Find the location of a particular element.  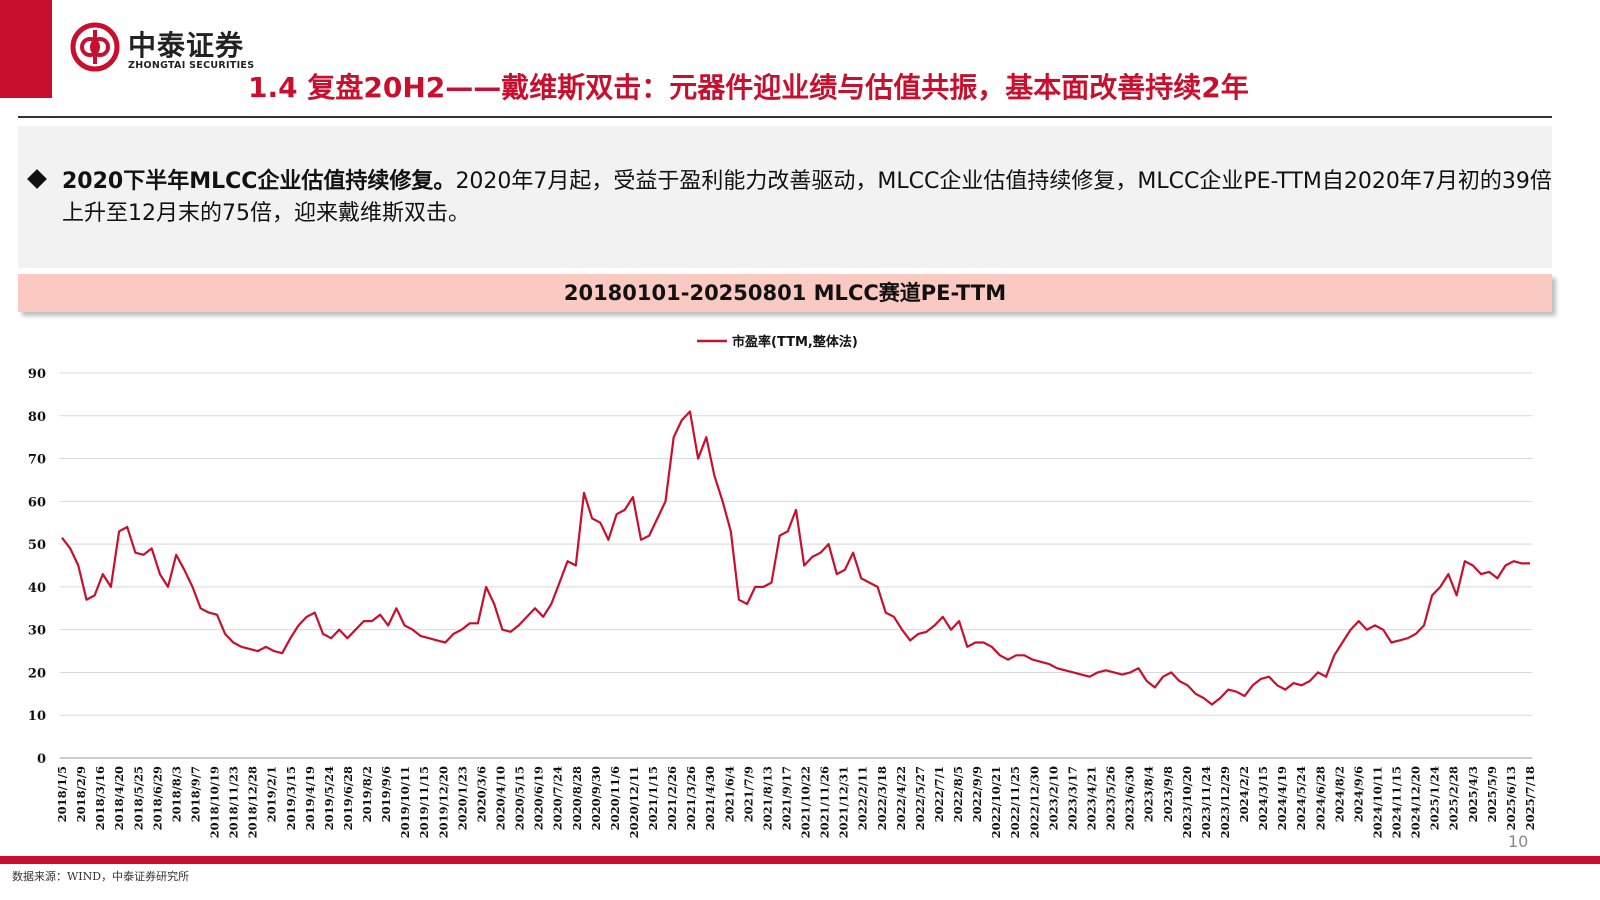

x-tick-label: 2022/12/30 is located at coordinates (1034, 802).